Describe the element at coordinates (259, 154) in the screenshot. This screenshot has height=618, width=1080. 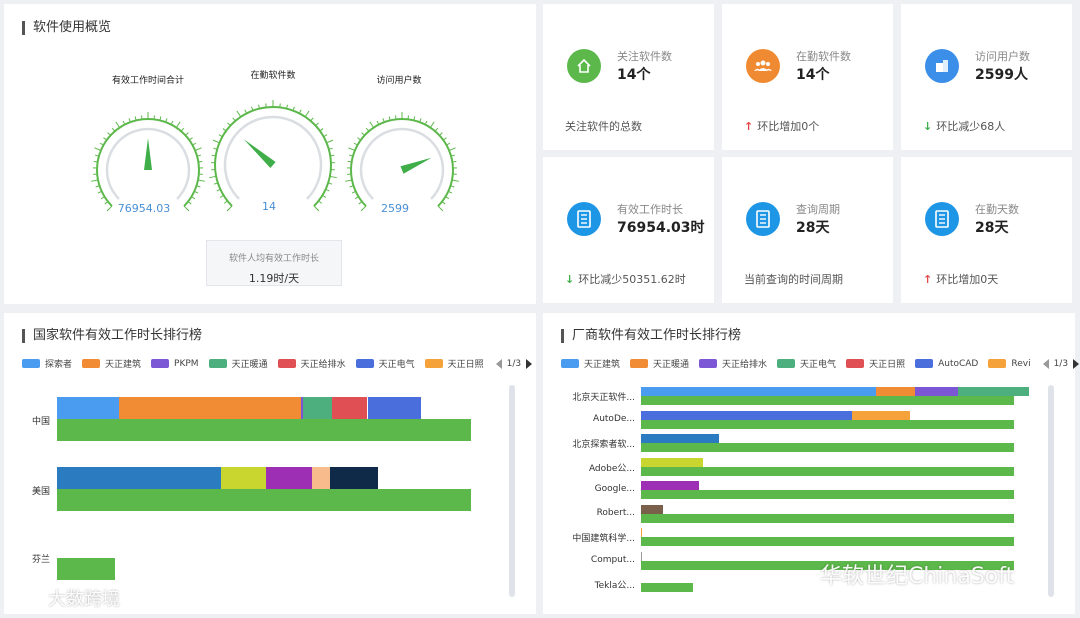
I see `gauge-needle` at that location.